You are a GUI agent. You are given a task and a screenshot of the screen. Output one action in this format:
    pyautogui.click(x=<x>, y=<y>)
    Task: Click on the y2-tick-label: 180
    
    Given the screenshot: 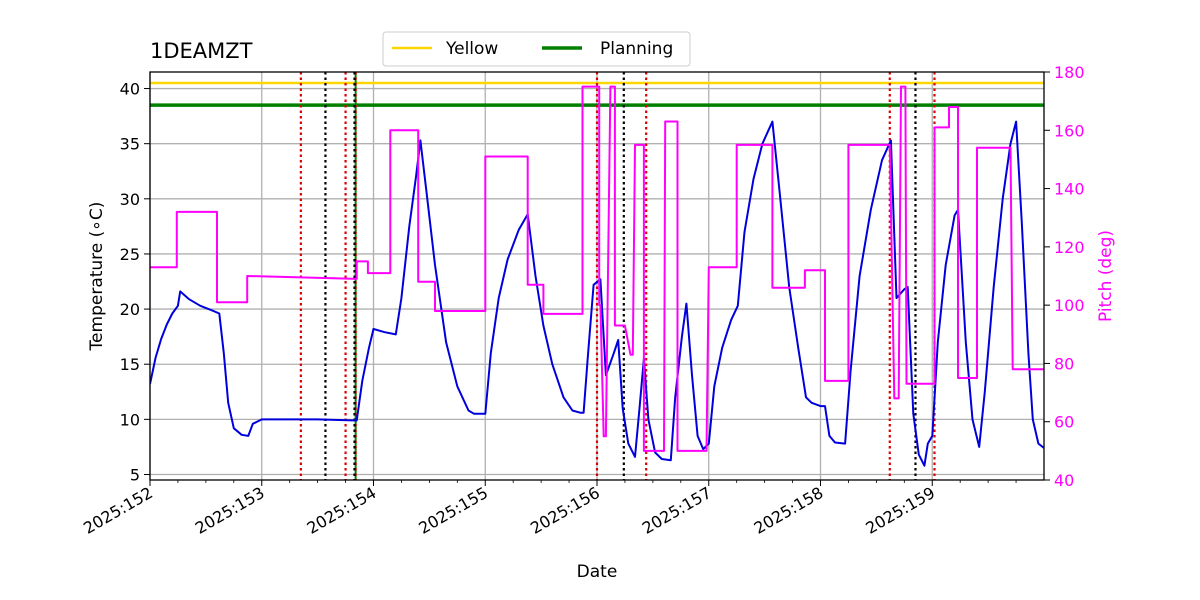 What is the action you would take?
    pyautogui.click(x=1069, y=72)
    